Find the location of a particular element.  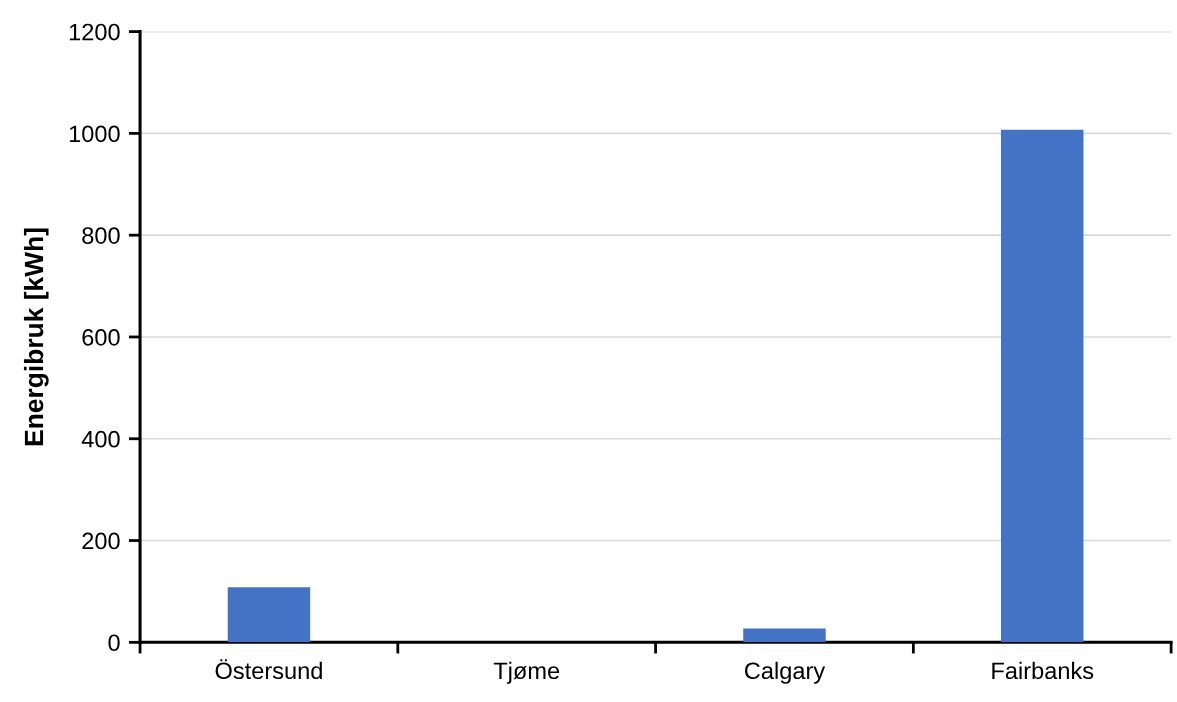

y-tick-label: 800 is located at coordinates (101, 235).